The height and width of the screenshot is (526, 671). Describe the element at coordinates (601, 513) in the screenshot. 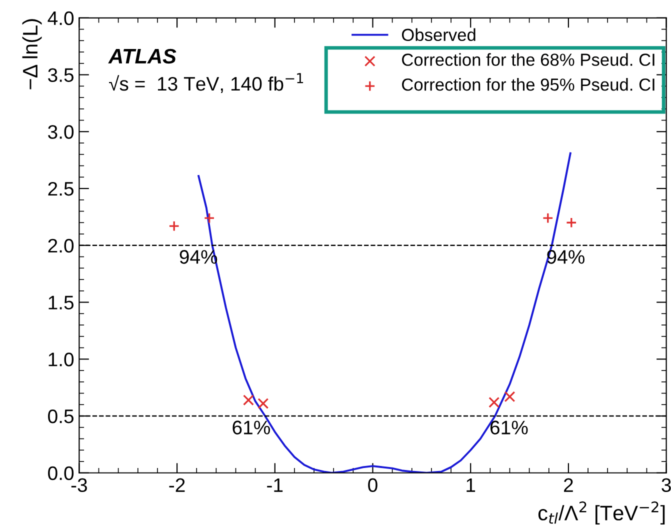

I see `x-axis-title: c$_{tl}$/Λ$^{2}$ [TeV$^{−2}$]` at that location.